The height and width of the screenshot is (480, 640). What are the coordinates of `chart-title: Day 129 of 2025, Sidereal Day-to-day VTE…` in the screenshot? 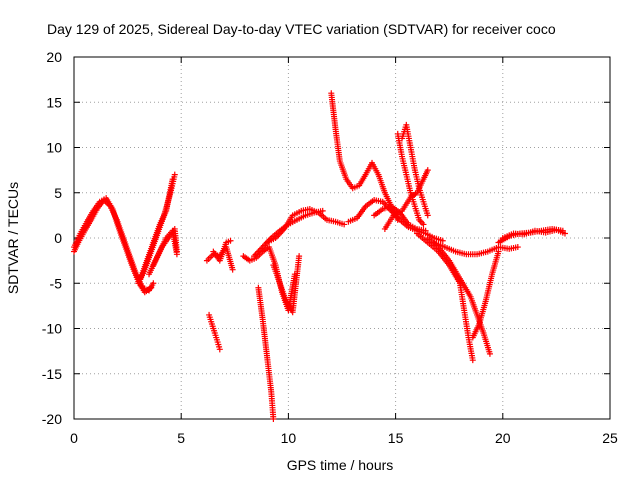 It's located at (301, 29).